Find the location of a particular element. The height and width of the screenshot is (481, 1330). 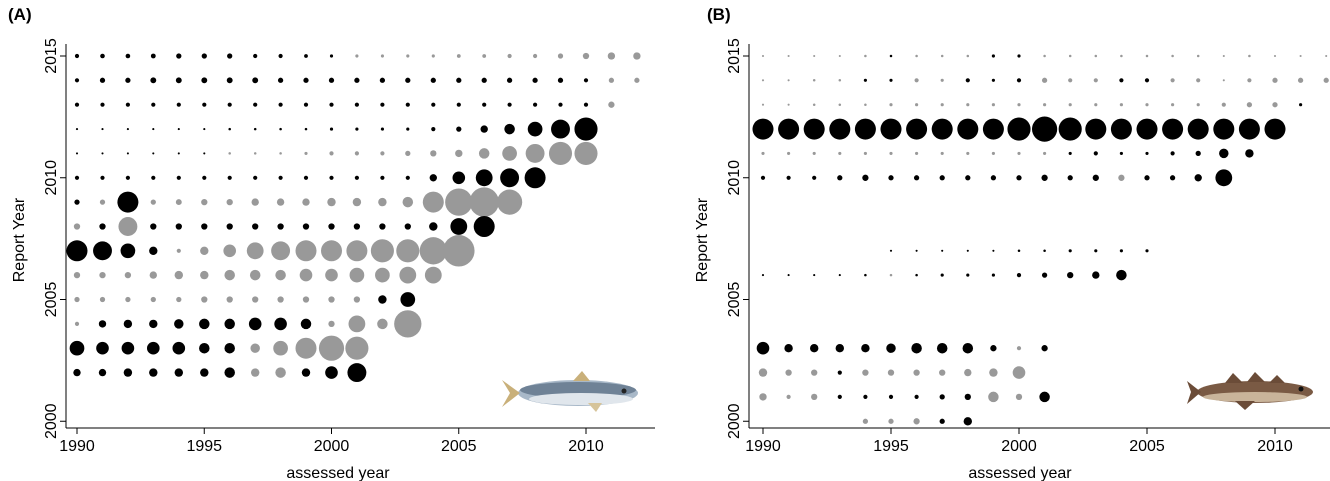

herring-fish-icon is located at coordinates (570, 391).